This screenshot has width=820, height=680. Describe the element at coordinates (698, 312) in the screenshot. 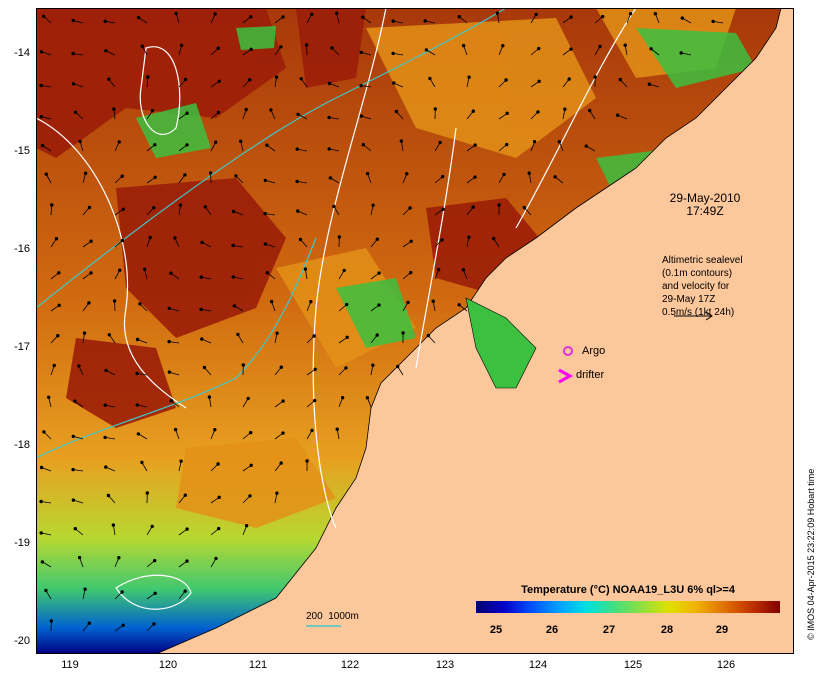

I see `altimetry-line-5: 0.5m/s (1kt 24h)` at that location.